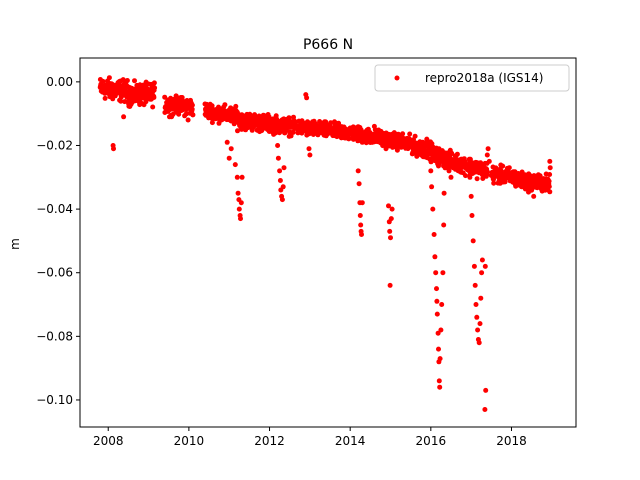 The height and width of the screenshot is (480, 640). What do you see at coordinates (54, 209) in the screenshot?
I see `y-tick-label: −0.04` at bounding box center [54, 209].